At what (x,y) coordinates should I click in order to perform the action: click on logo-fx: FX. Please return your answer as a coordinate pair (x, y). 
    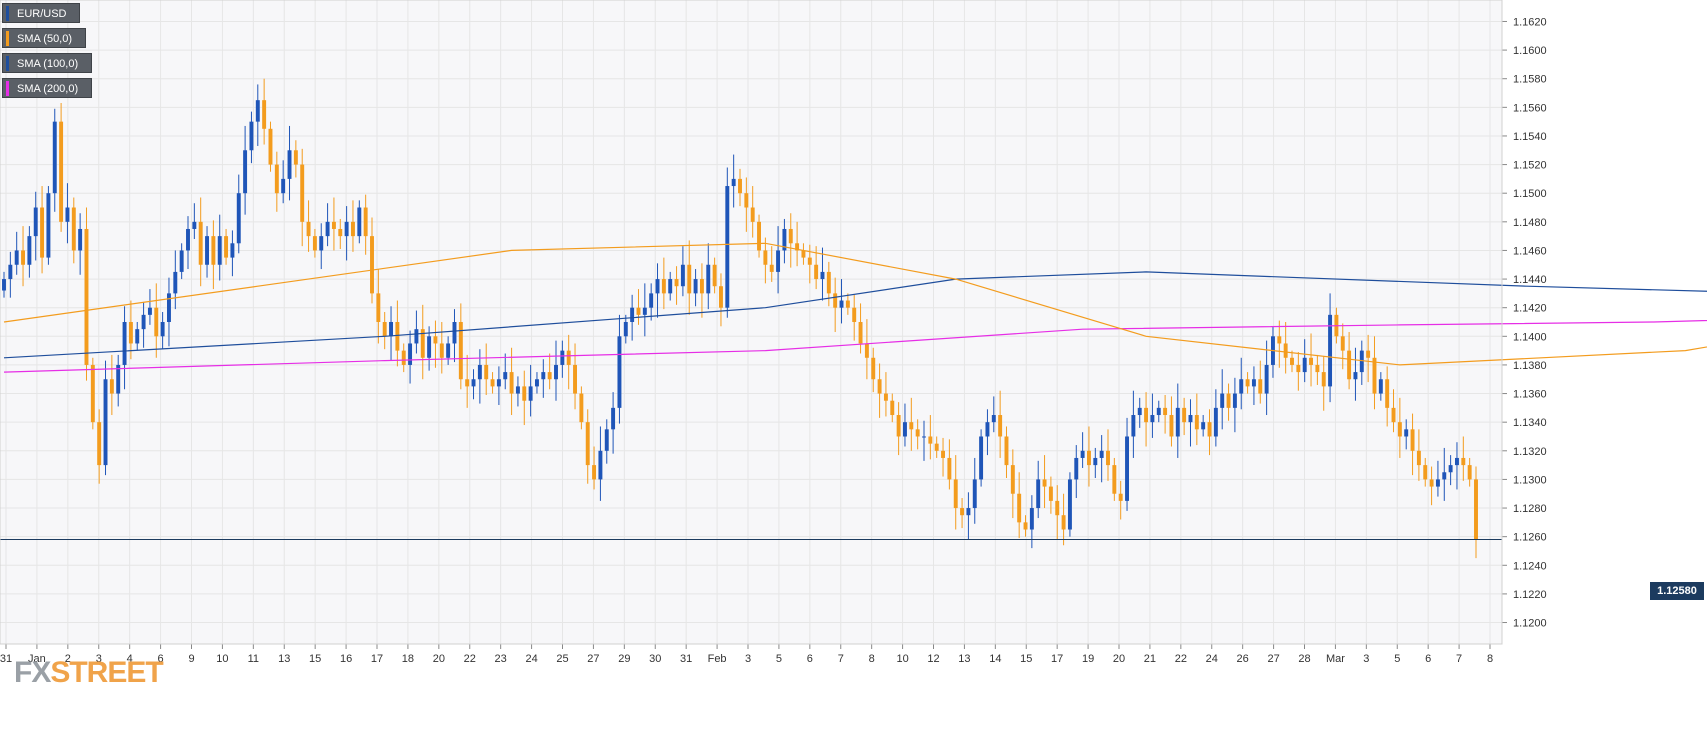
    Looking at the image, I should click on (32, 672).